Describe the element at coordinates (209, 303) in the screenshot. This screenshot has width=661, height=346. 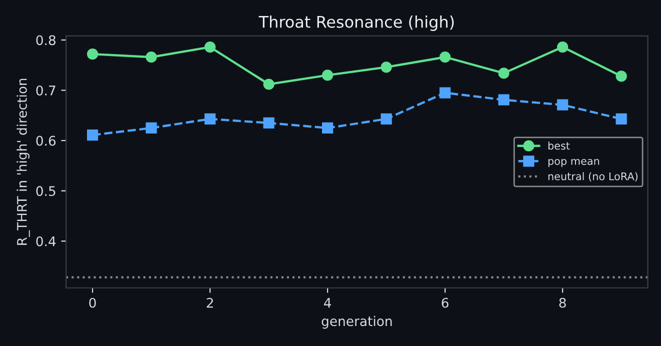
I see `x-tick-label: 2` at that location.